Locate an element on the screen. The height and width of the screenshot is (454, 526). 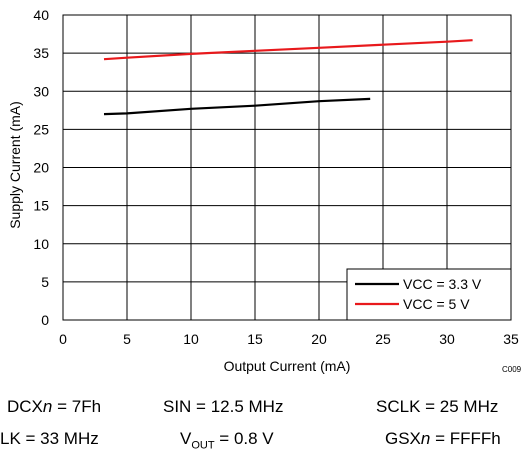
x-tick-label: 15 is located at coordinates (255, 339).